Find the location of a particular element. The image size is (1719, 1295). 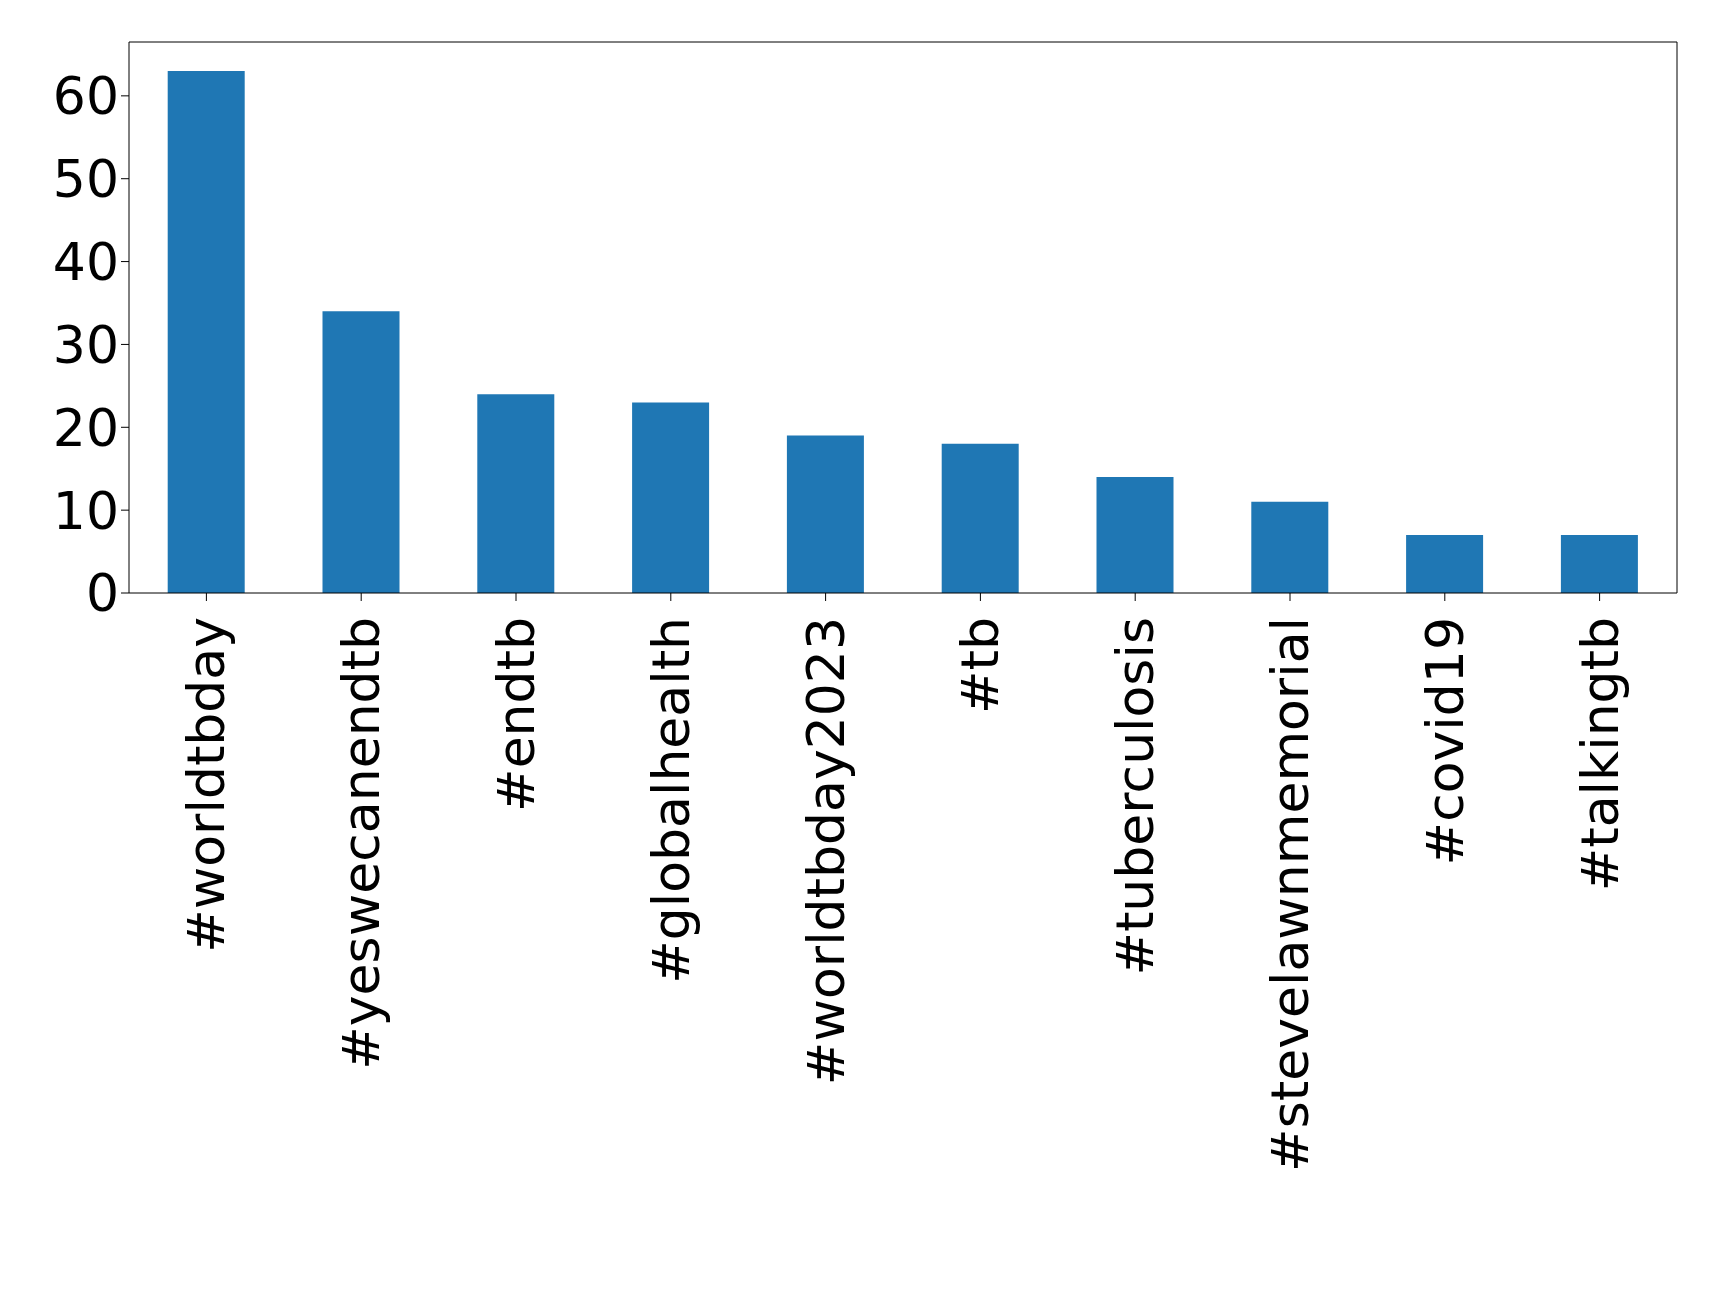

y-tick-label: 20 is located at coordinates (85, 427).